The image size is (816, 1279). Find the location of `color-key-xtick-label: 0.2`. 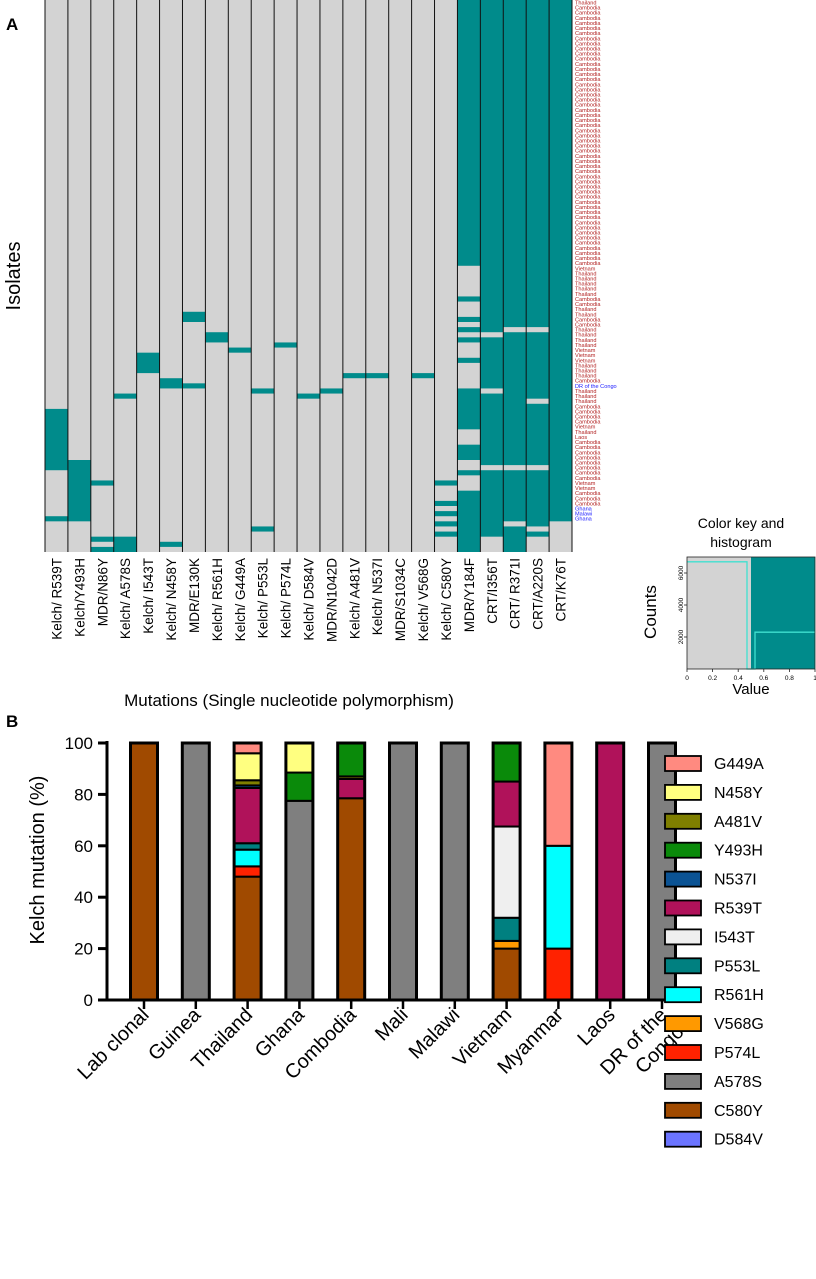

color-key-xtick-label: 0.2 is located at coordinates (712, 678).